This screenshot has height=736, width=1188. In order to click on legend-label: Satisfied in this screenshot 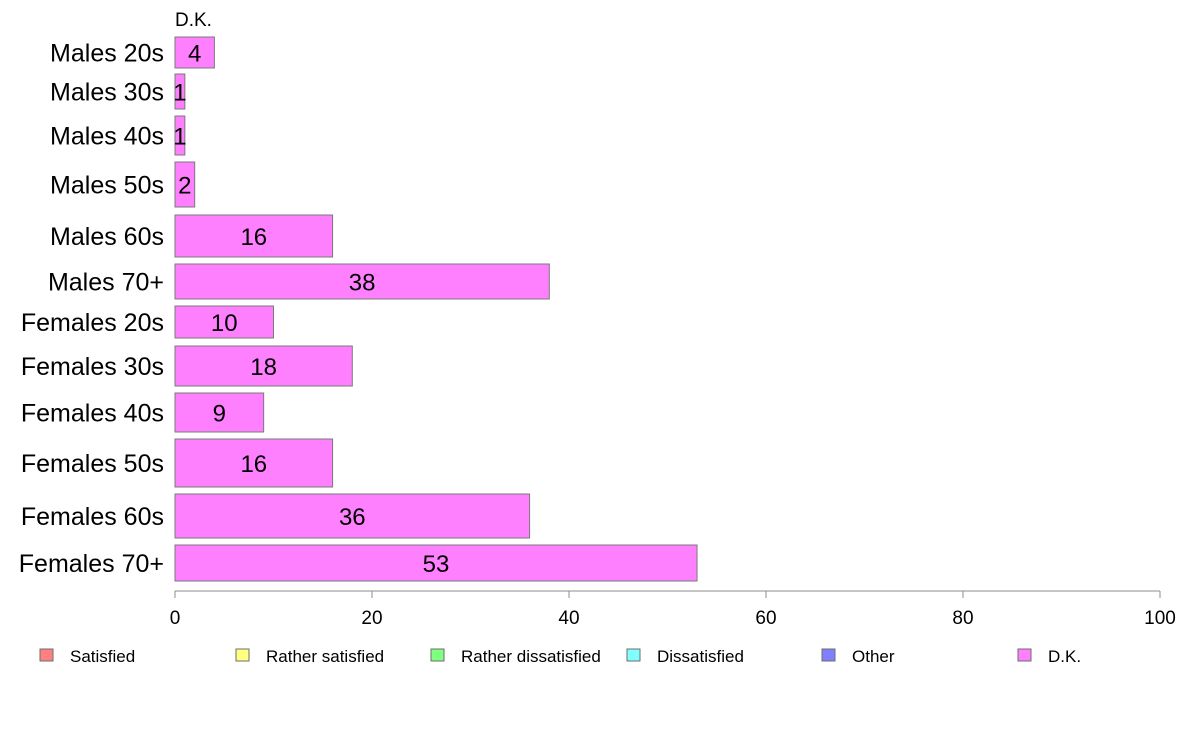, I will do `click(102, 656)`.